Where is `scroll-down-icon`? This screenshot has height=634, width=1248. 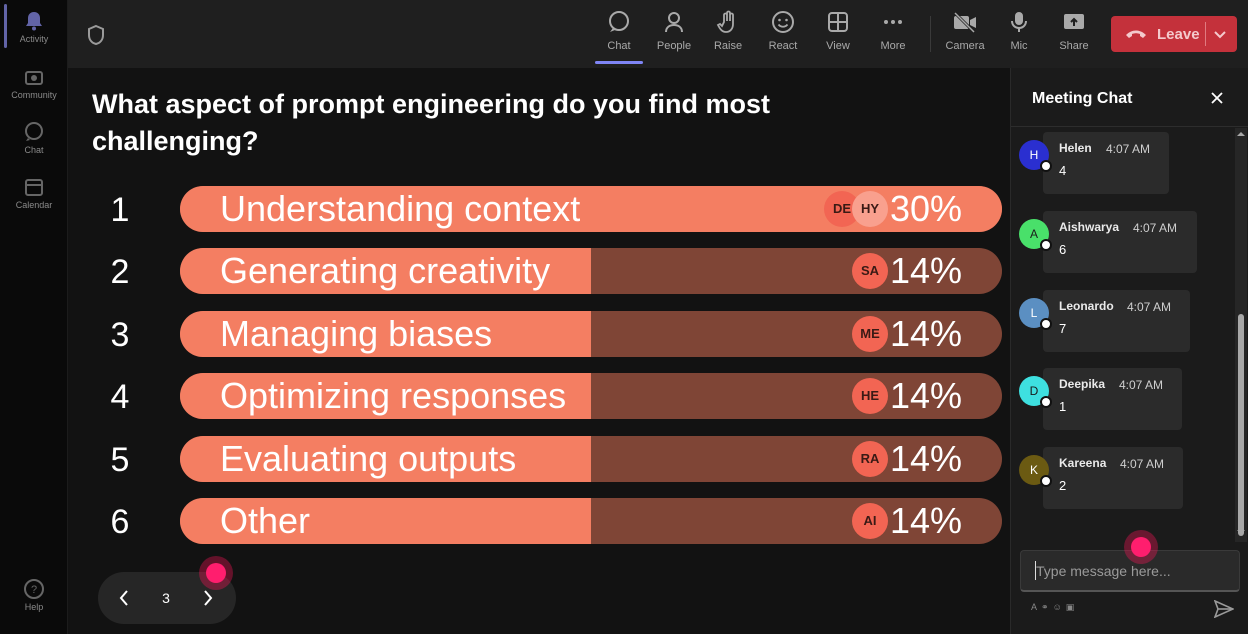
scroll-down-icon is located at coordinates (1241, 532).